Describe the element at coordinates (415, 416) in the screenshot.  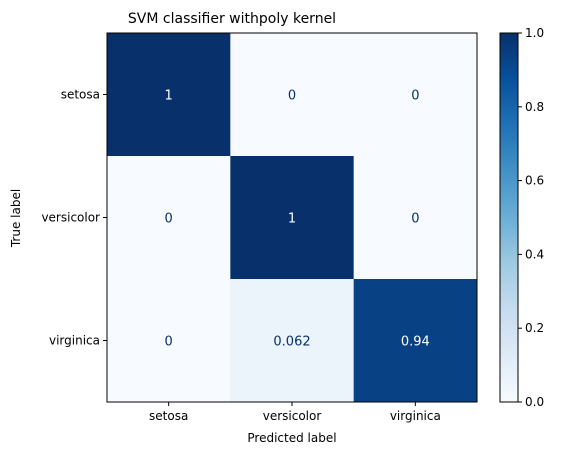
I see `x-tick-label-2: virginica` at that location.